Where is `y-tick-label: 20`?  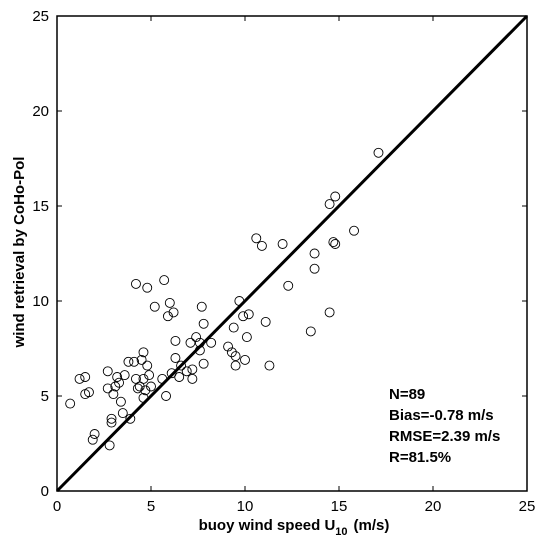
y-tick-label: 20 is located at coordinates (40, 111).